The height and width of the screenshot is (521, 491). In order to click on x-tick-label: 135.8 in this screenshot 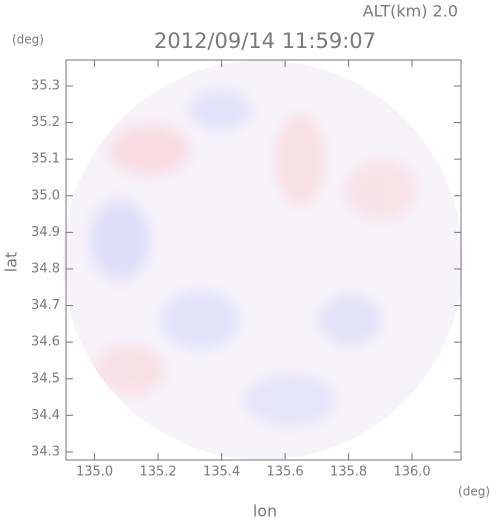, I will do `click(348, 472)`.